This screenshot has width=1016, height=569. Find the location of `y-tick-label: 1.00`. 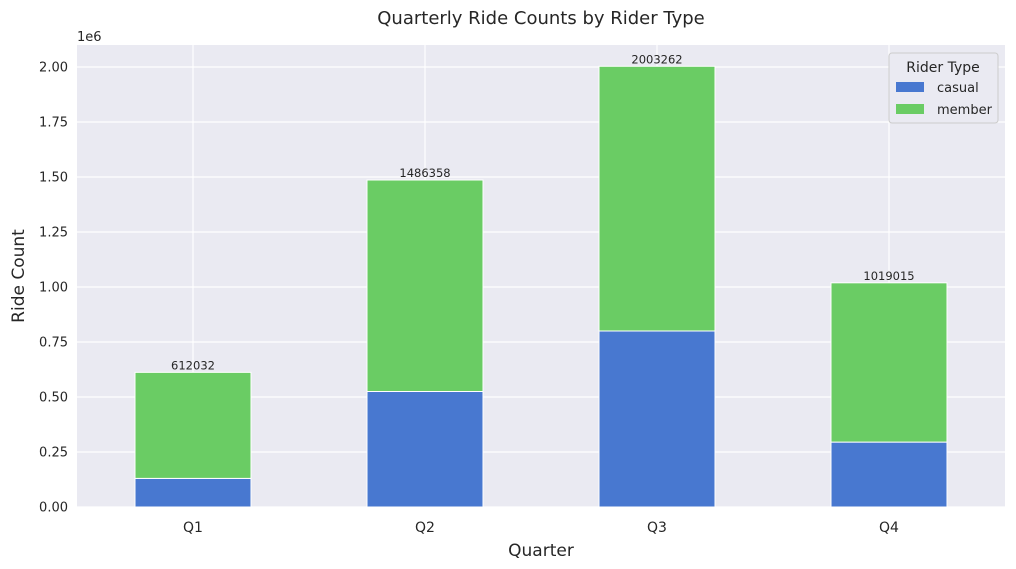

y-tick-label: 1.00 is located at coordinates (53, 288).